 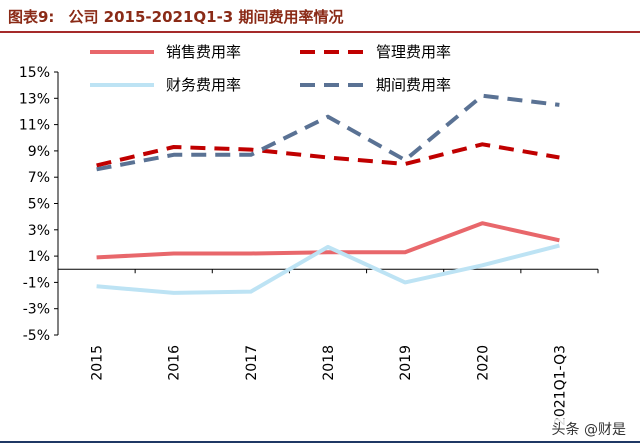 What do you see at coordinates (329, 363) in the screenshot?
I see `x-tick-label: 2018` at bounding box center [329, 363].